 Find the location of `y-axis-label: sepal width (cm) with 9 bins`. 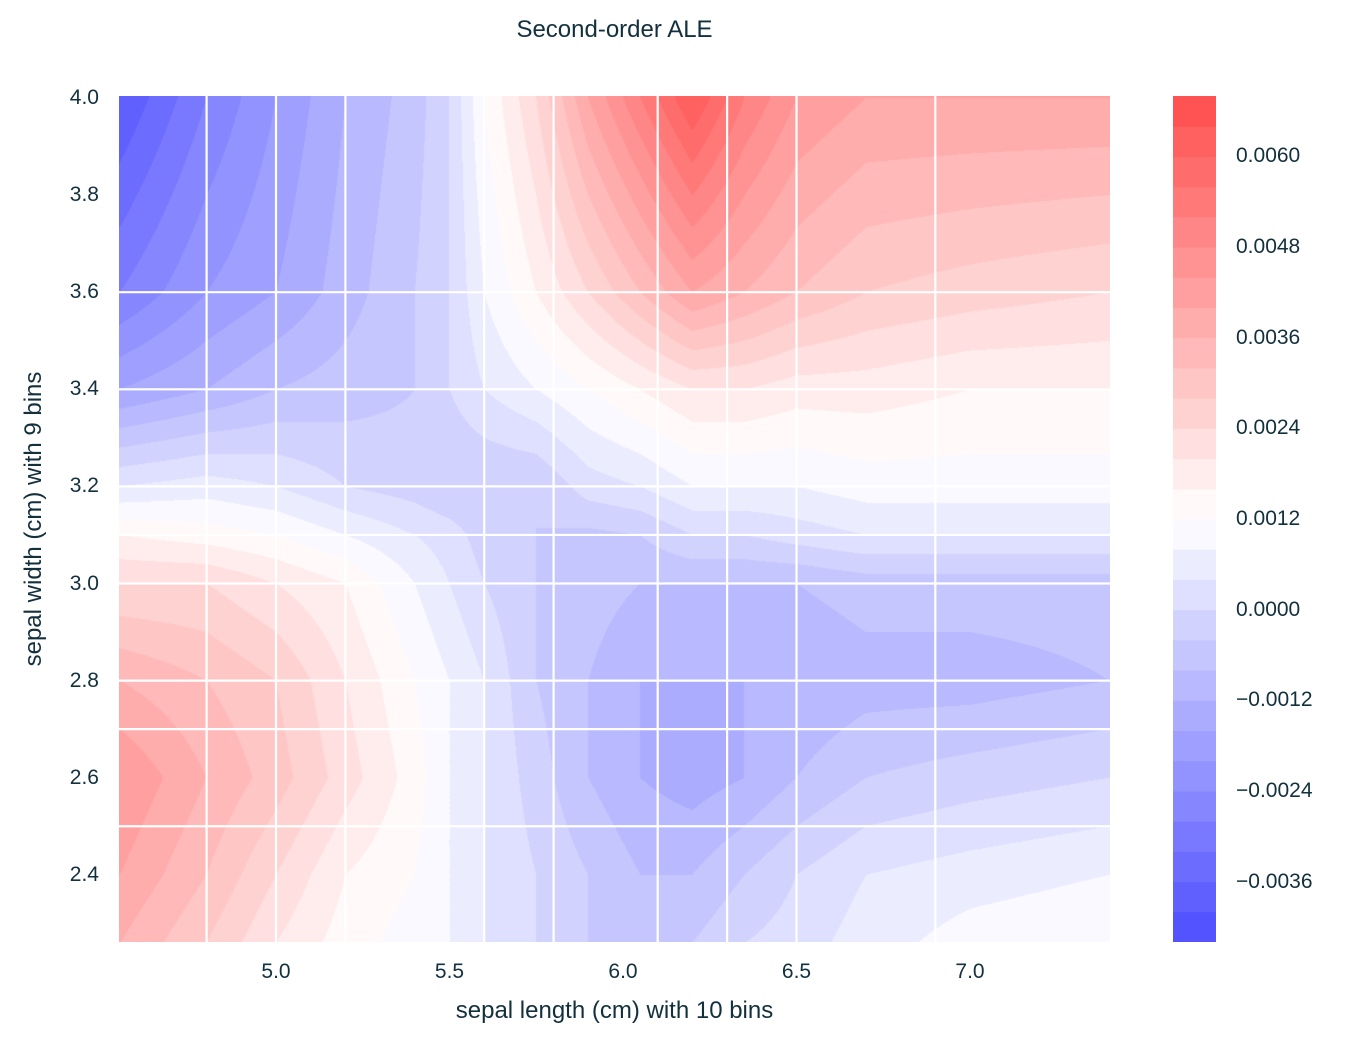

y-axis-label: sepal width (cm) with 9 bins is located at coordinates (33, 519).